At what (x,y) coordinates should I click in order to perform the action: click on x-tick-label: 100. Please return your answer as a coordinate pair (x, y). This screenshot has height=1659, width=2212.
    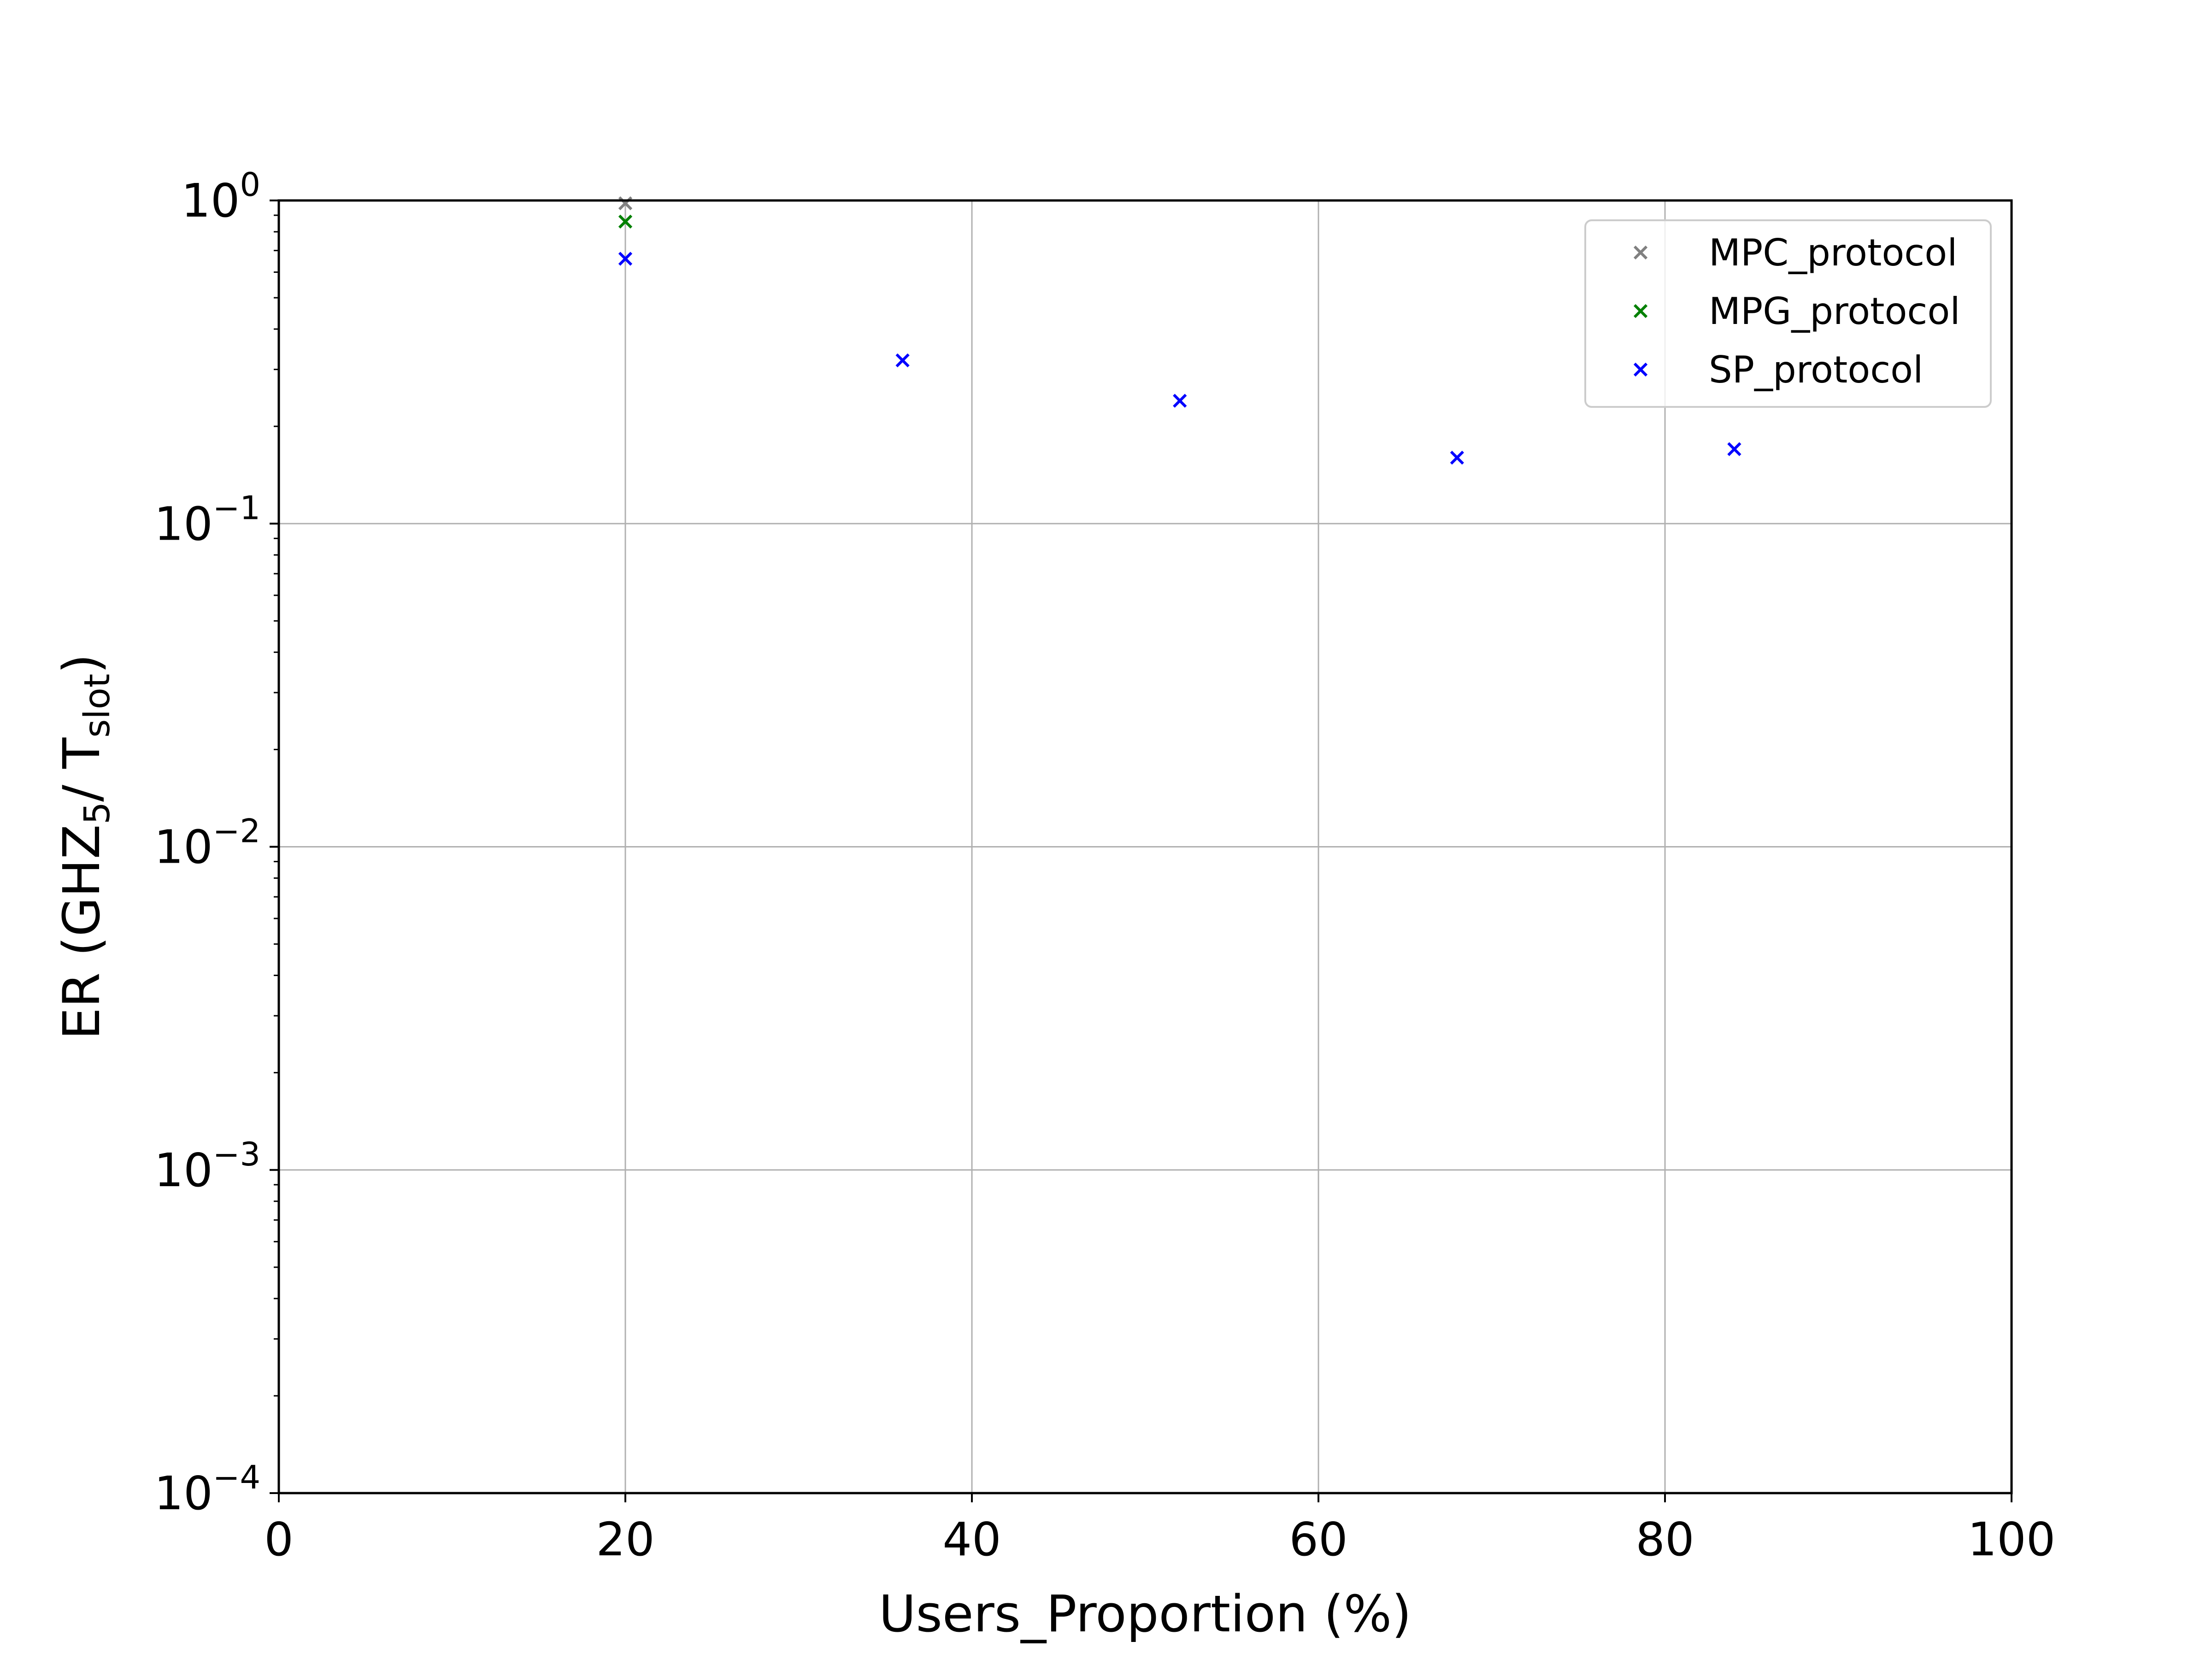
    Looking at the image, I should click on (2012, 1539).